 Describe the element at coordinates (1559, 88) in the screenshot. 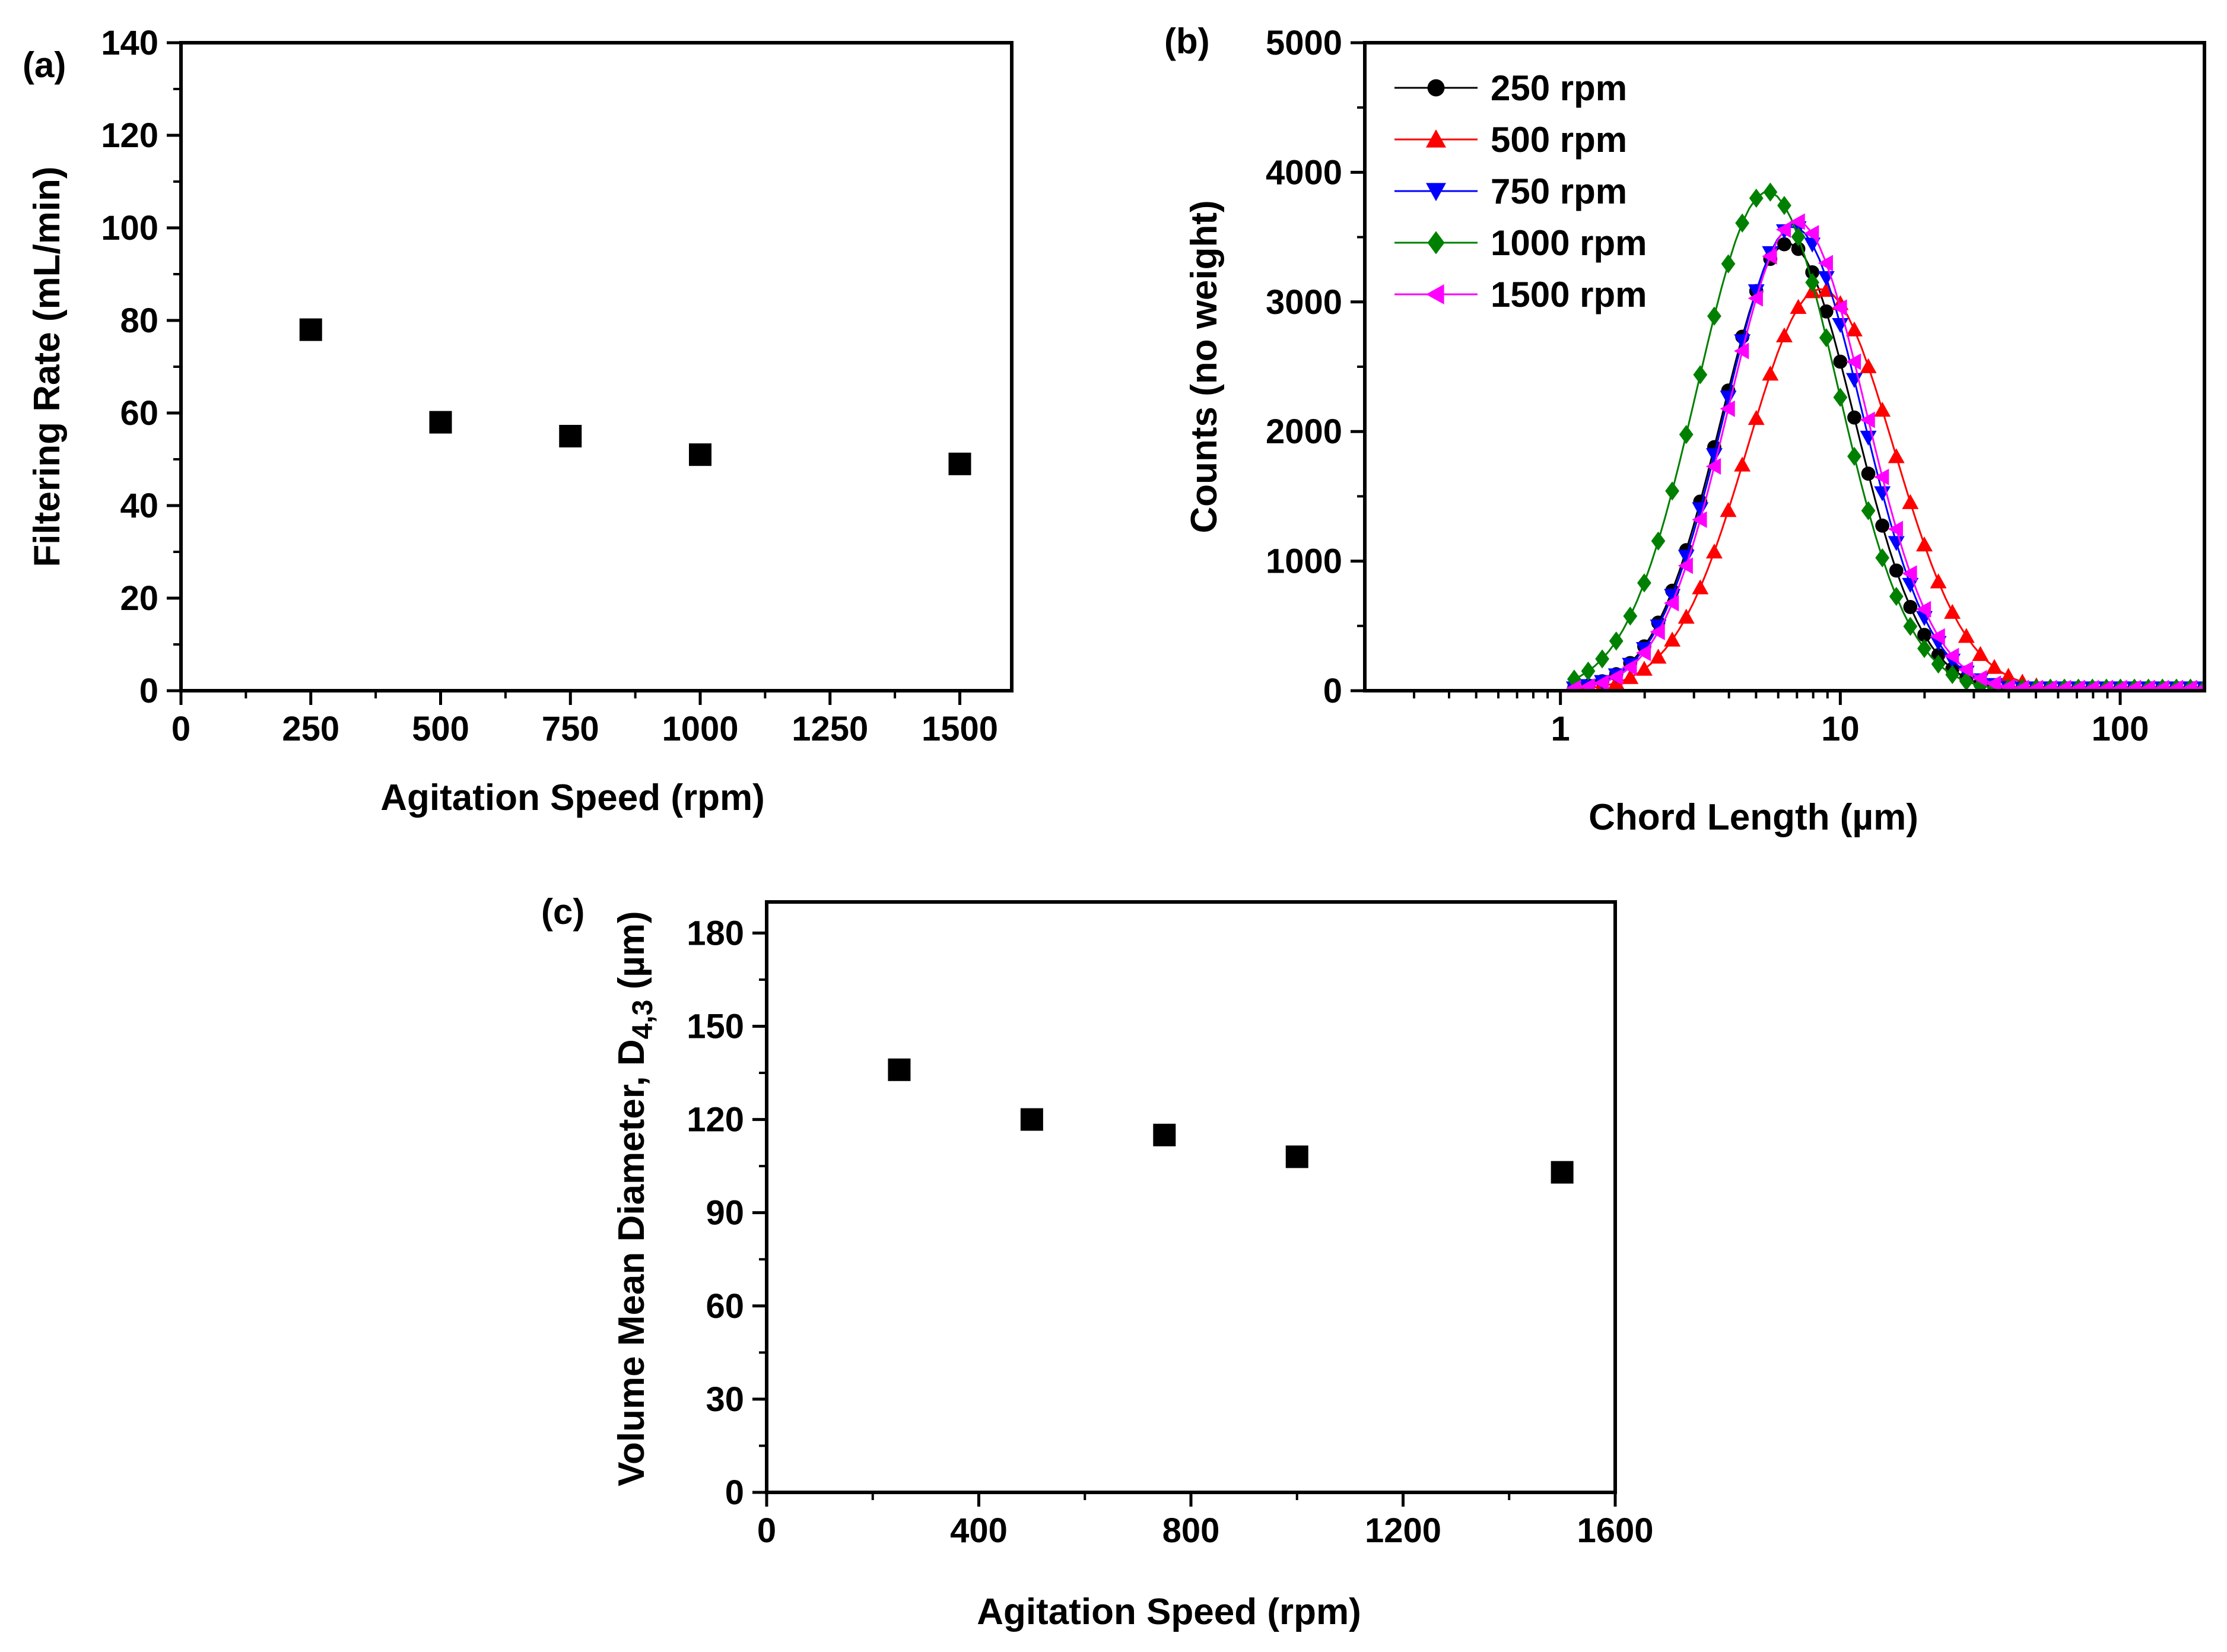

I see `legend-label: 250 rpm` at that location.